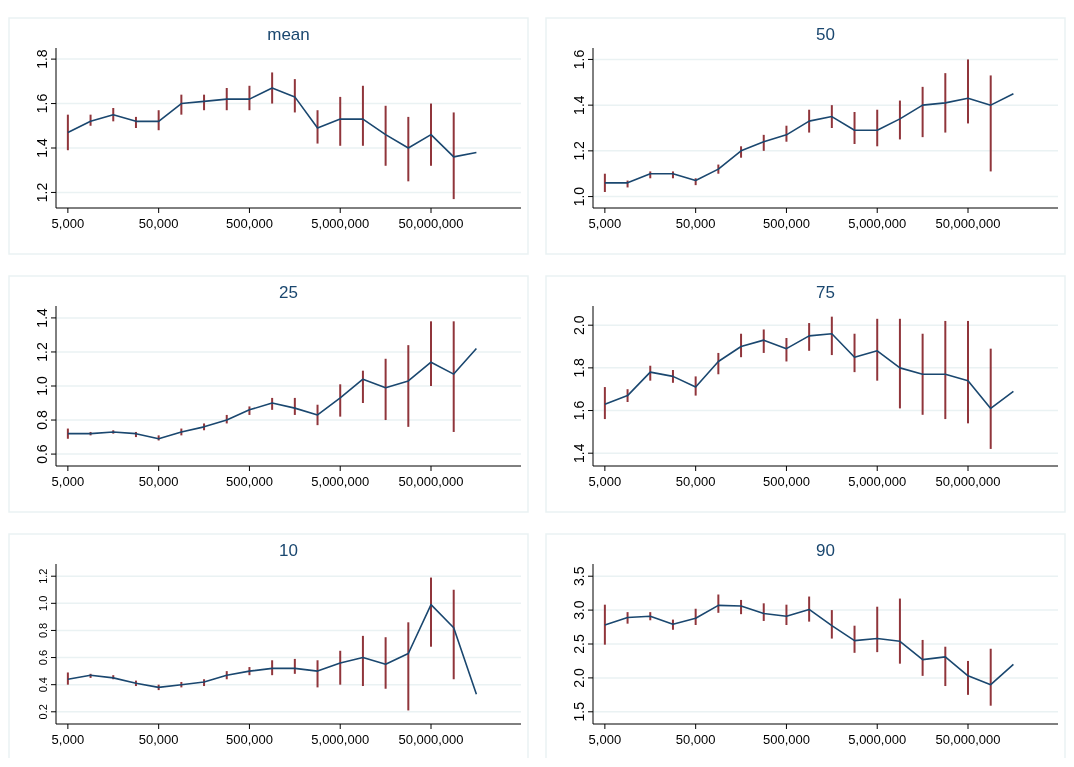  I want to click on chart-title: 75, so click(825, 292).